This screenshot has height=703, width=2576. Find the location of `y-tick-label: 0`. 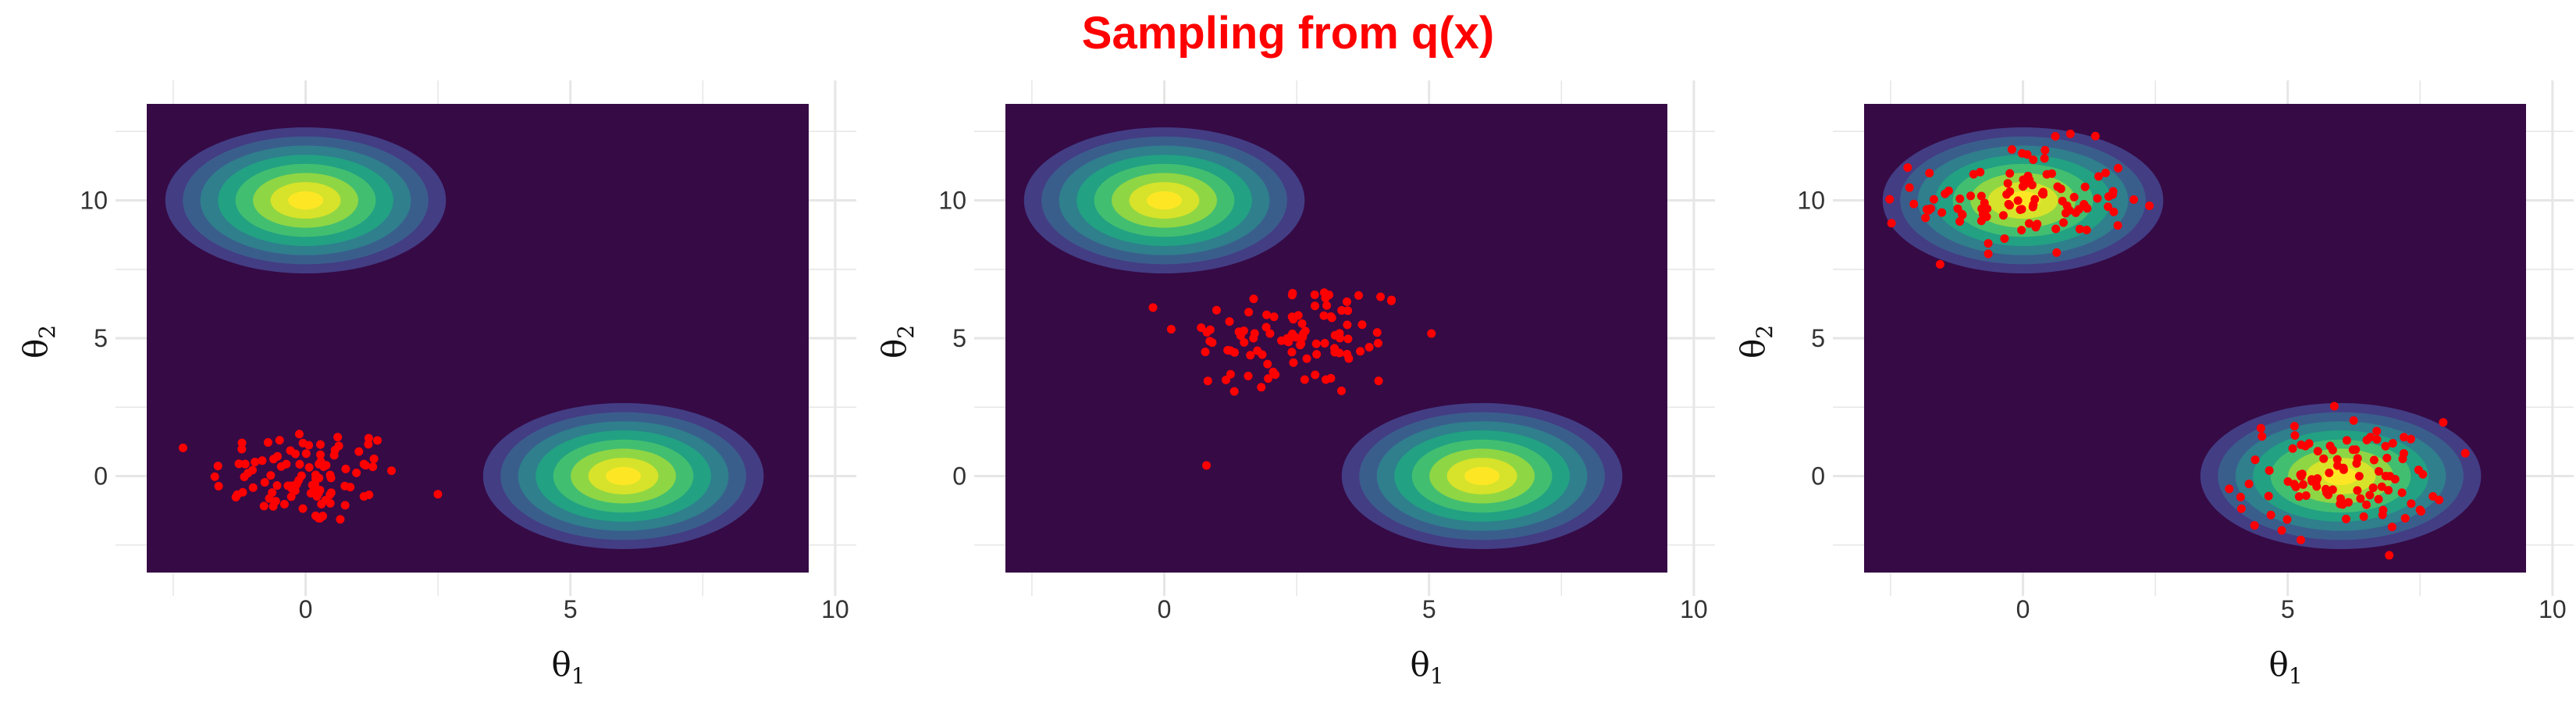

y-tick-label: 0 is located at coordinates (101, 476).